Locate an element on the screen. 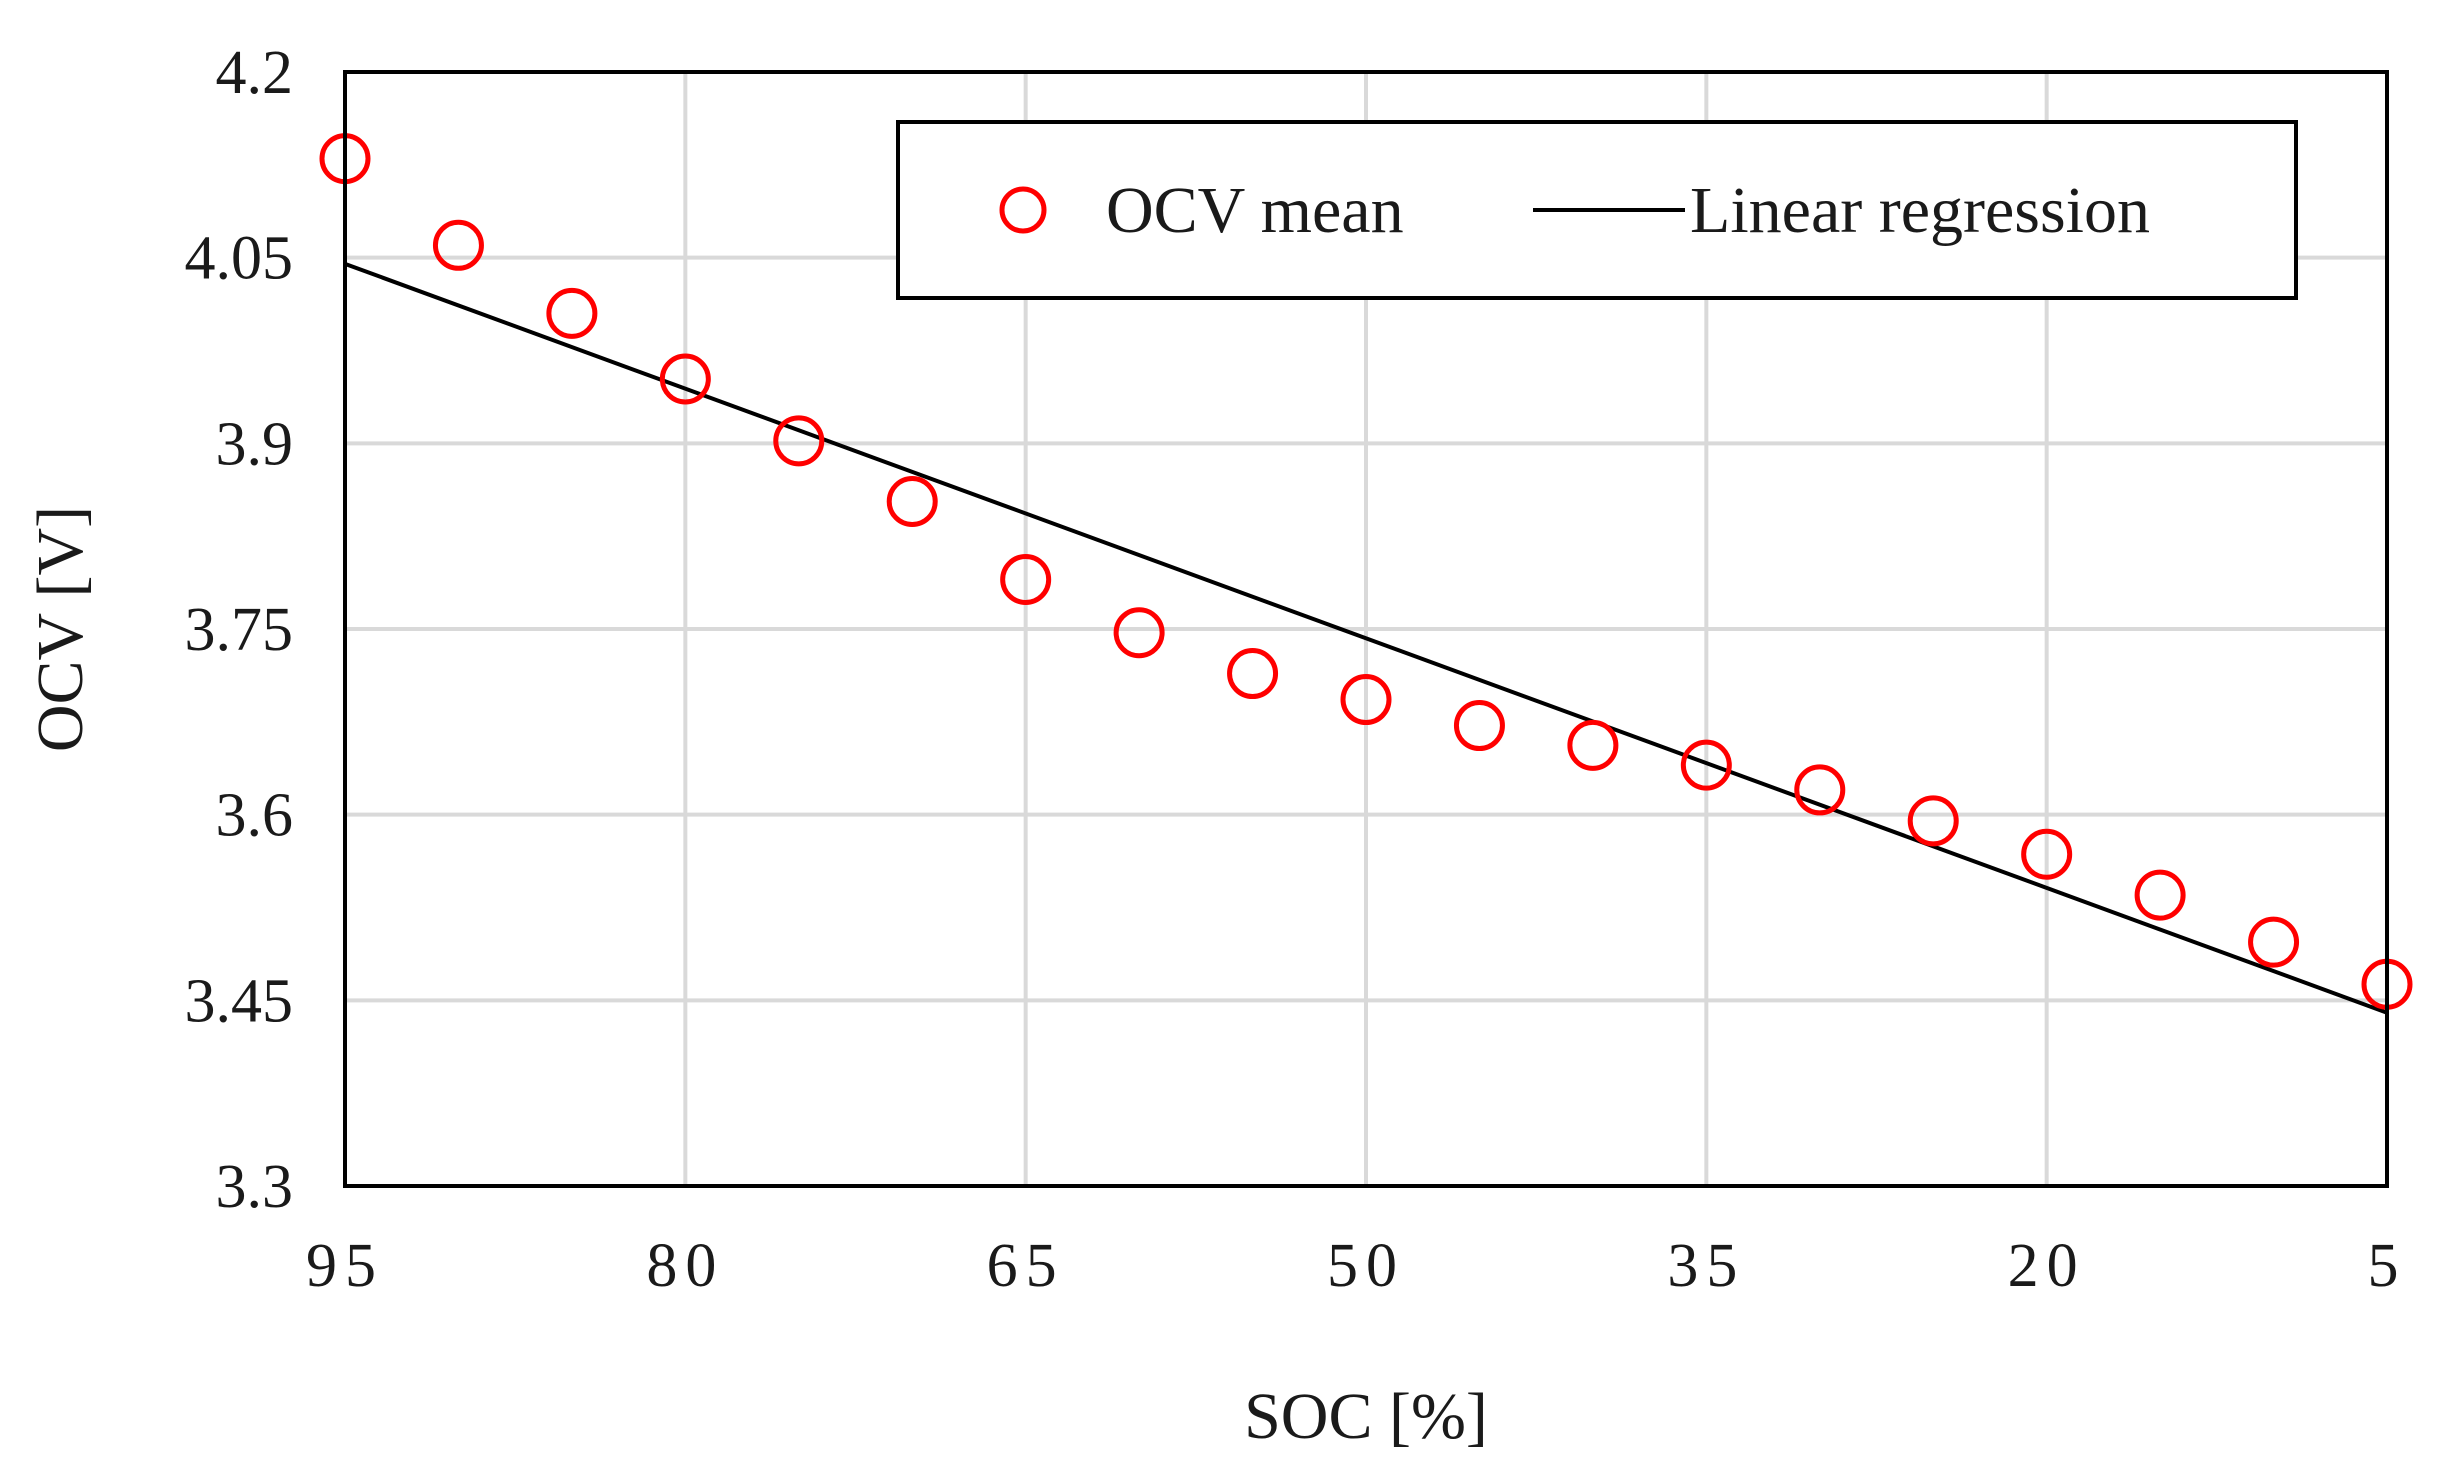 The height and width of the screenshot is (1468, 2444). x-tick-label: 35 is located at coordinates (1706, 1266).